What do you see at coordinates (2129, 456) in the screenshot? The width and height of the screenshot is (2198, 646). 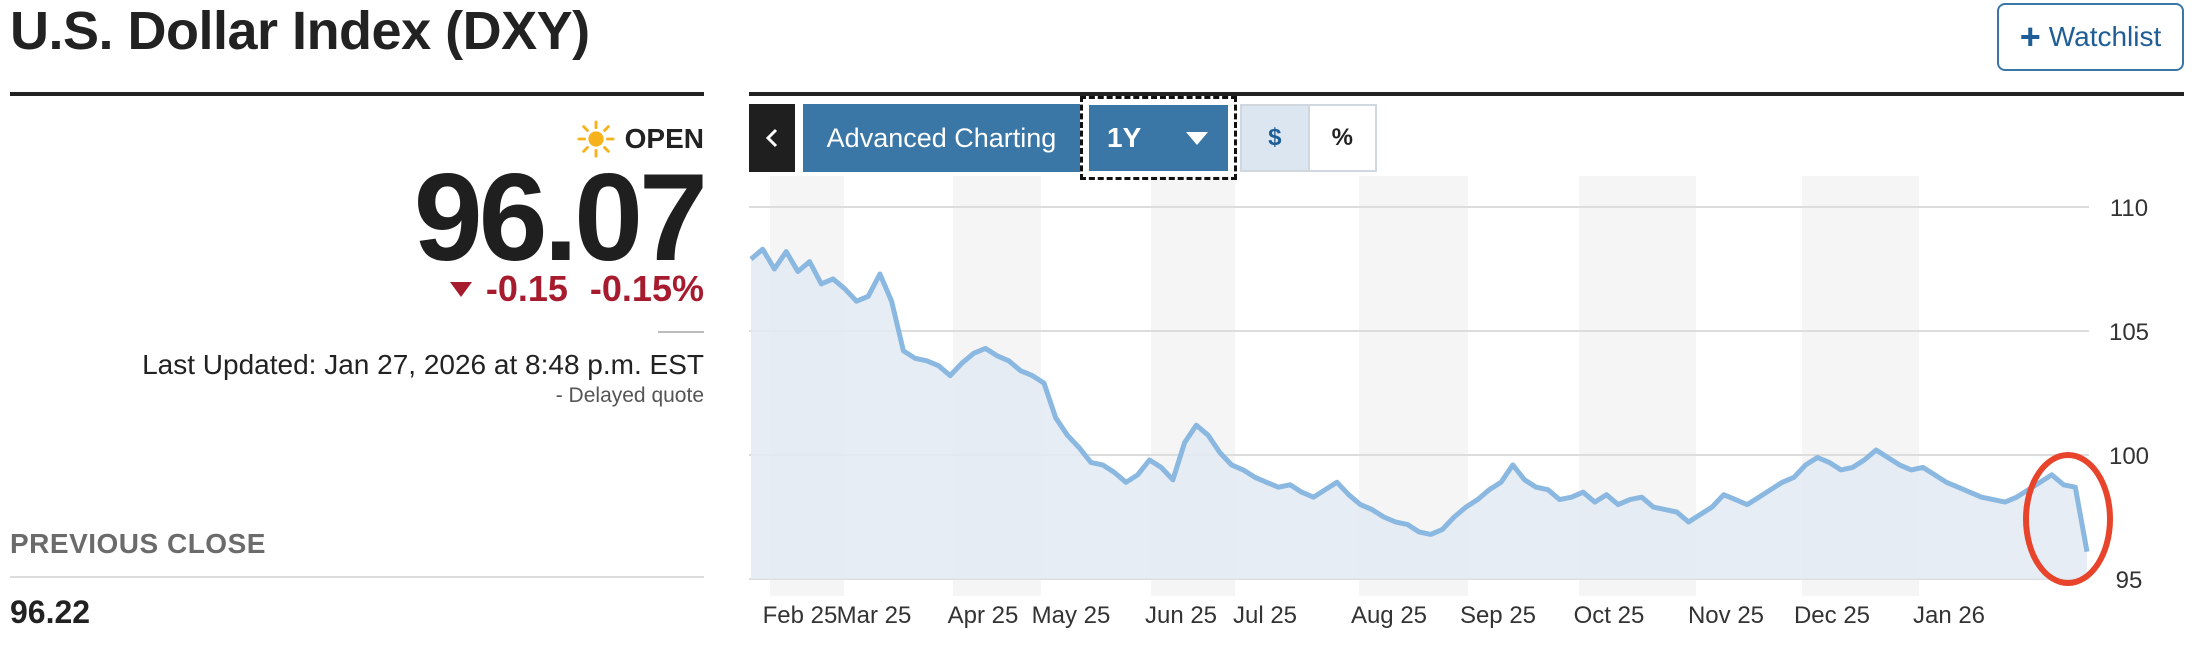 I see `y-tick-label: 100` at bounding box center [2129, 456].